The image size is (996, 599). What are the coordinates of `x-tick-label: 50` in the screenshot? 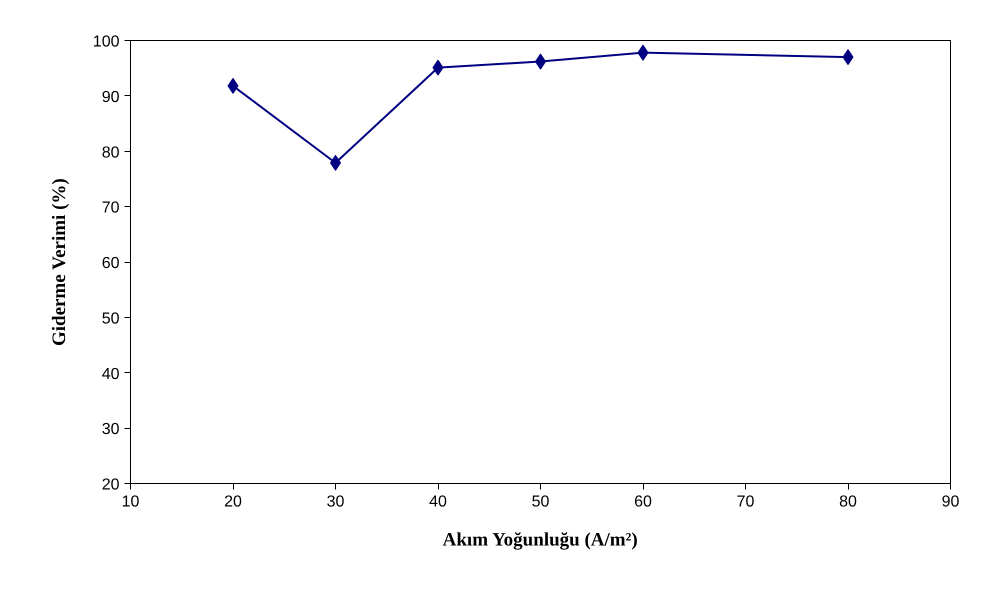 It's located at (541, 502).